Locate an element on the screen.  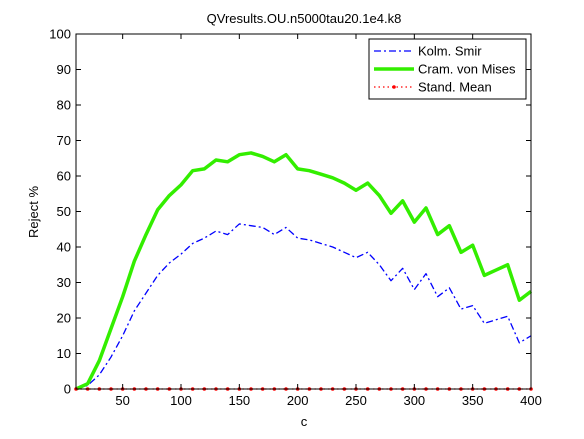
x-tick-label: 350 is located at coordinates (473, 400).